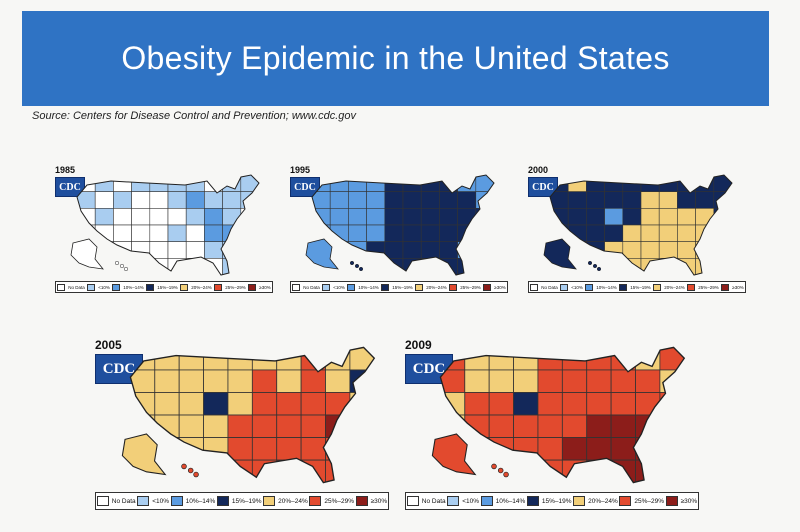 The image size is (800, 532). I want to click on legend-item: 15%–19%, so click(162, 287).